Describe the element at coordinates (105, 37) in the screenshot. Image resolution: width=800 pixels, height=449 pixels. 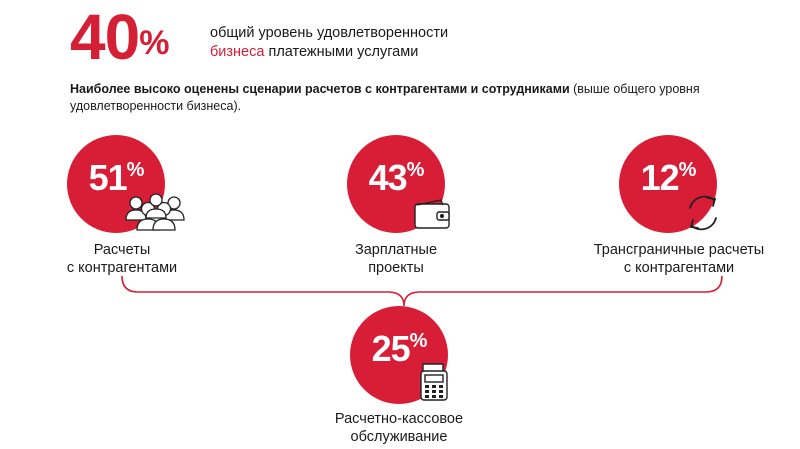
I see `header-value: 40` at that location.